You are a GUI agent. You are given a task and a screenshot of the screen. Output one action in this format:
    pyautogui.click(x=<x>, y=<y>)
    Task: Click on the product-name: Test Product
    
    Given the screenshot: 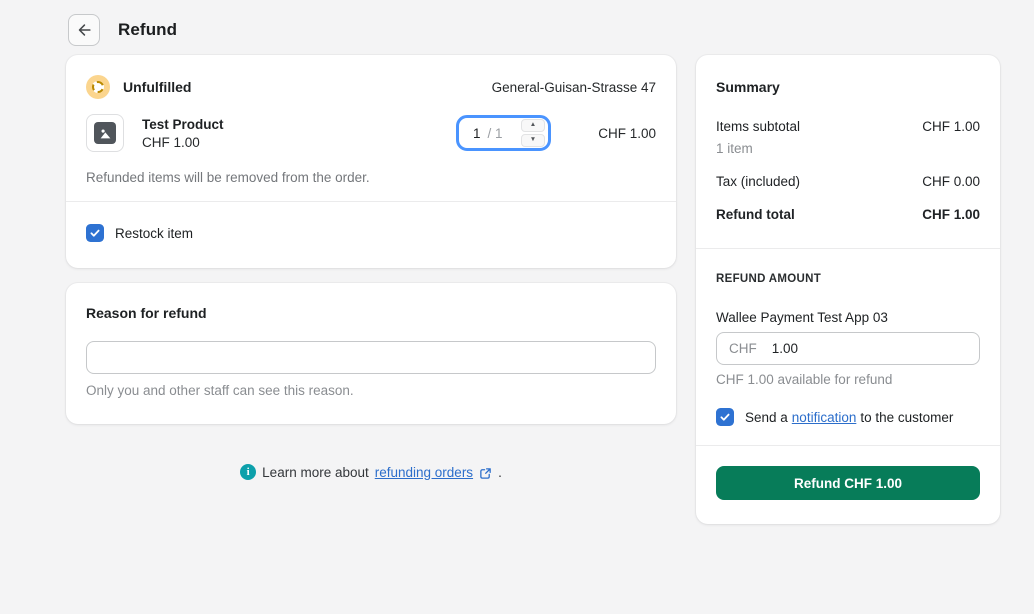 What is the action you would take?
    pyautogui.click(x=183, y=124)
    